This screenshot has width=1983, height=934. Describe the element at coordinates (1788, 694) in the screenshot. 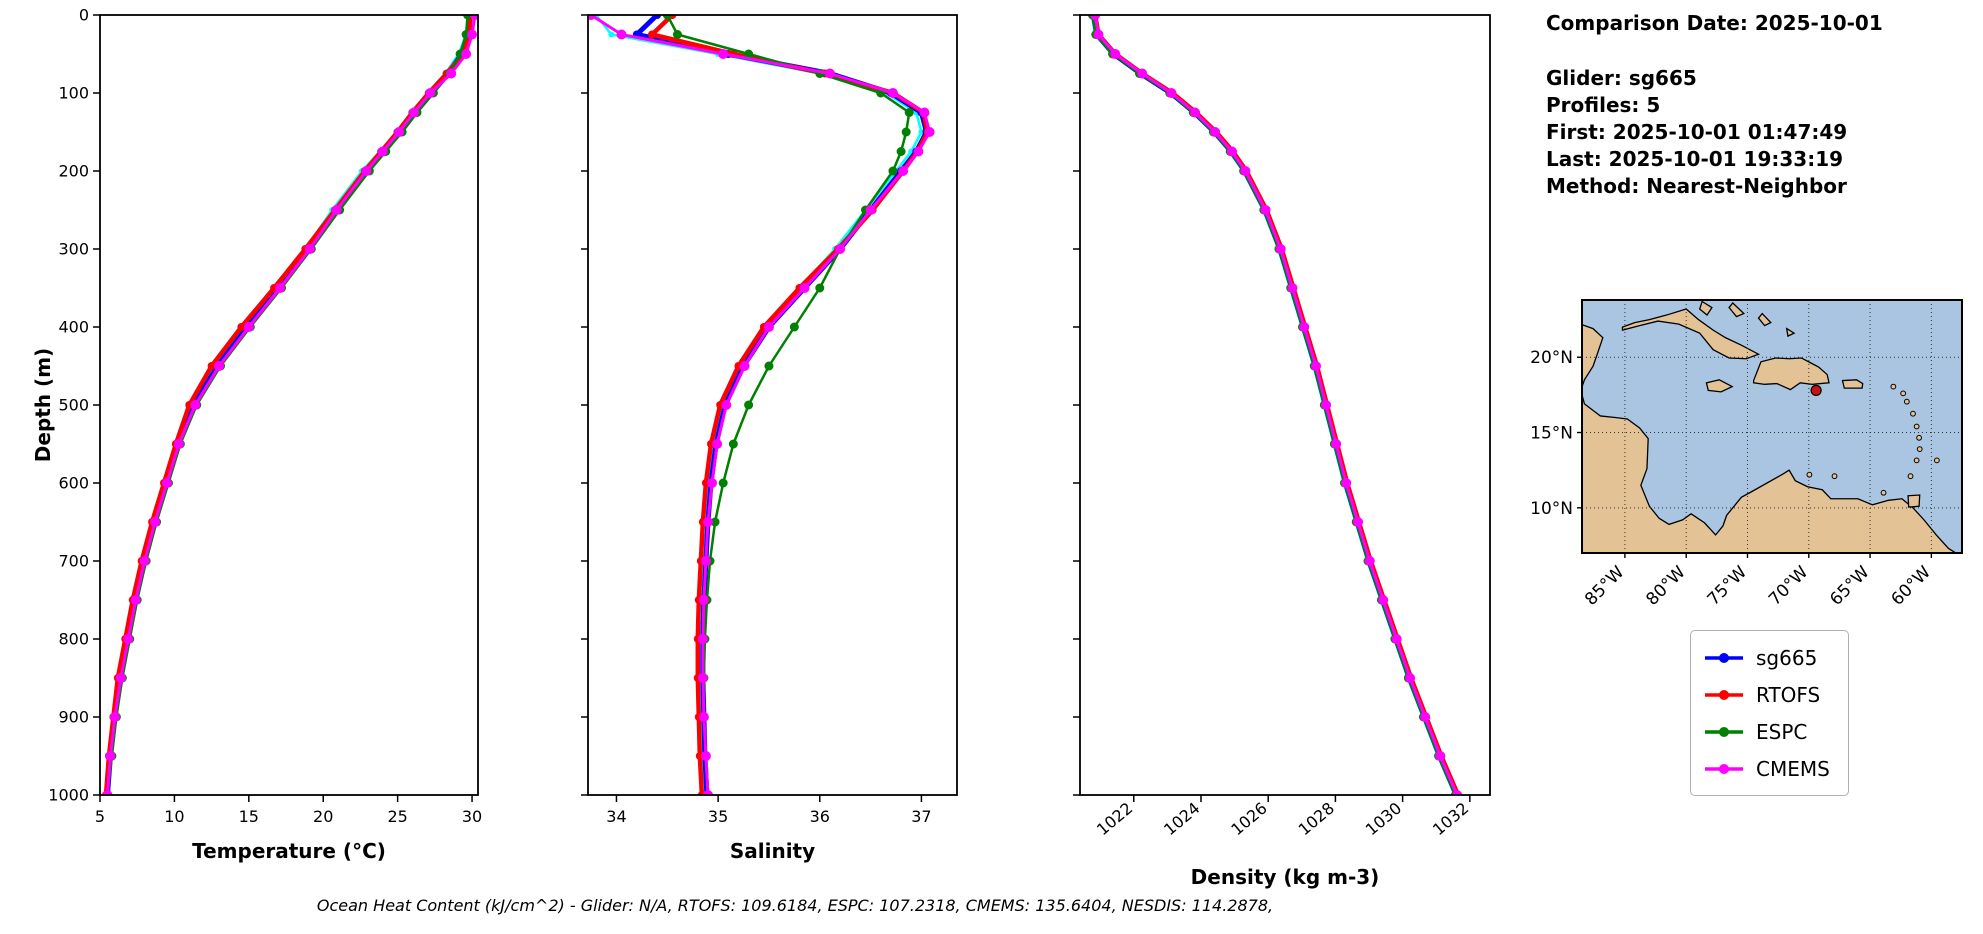

I see `legend-label: RTOFS` at that location.